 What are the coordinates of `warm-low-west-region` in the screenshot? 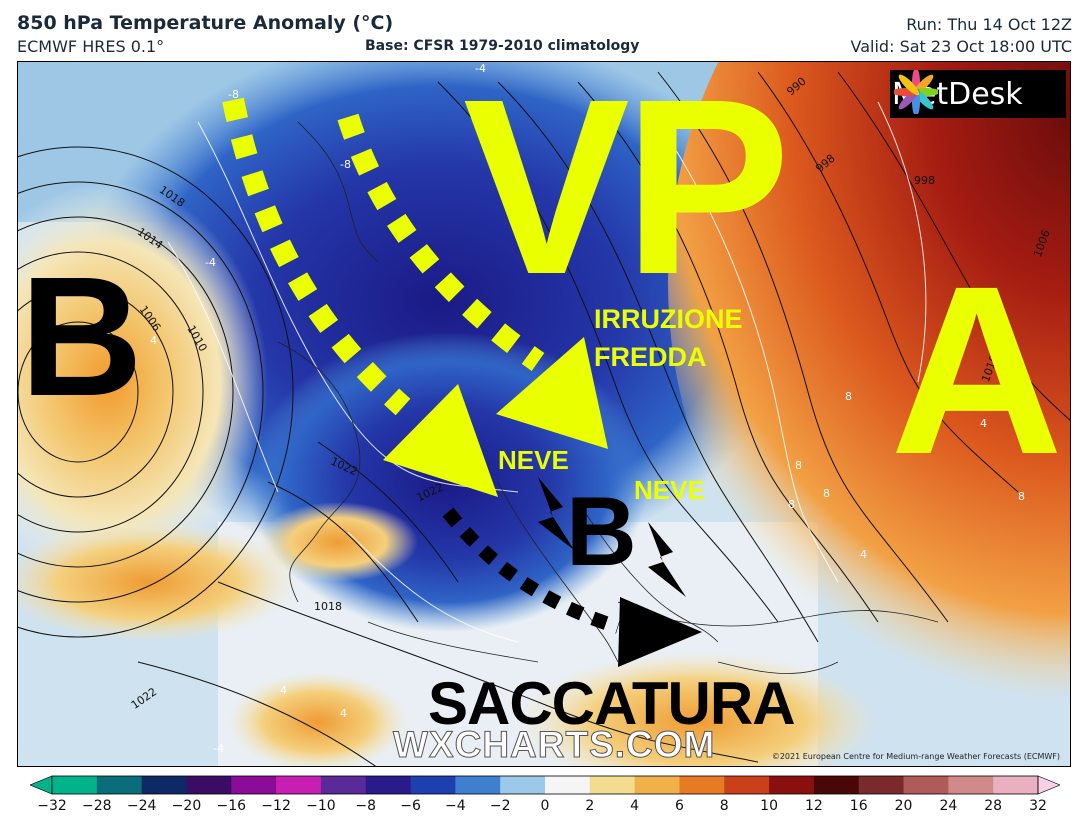 It's located at (143, 382).